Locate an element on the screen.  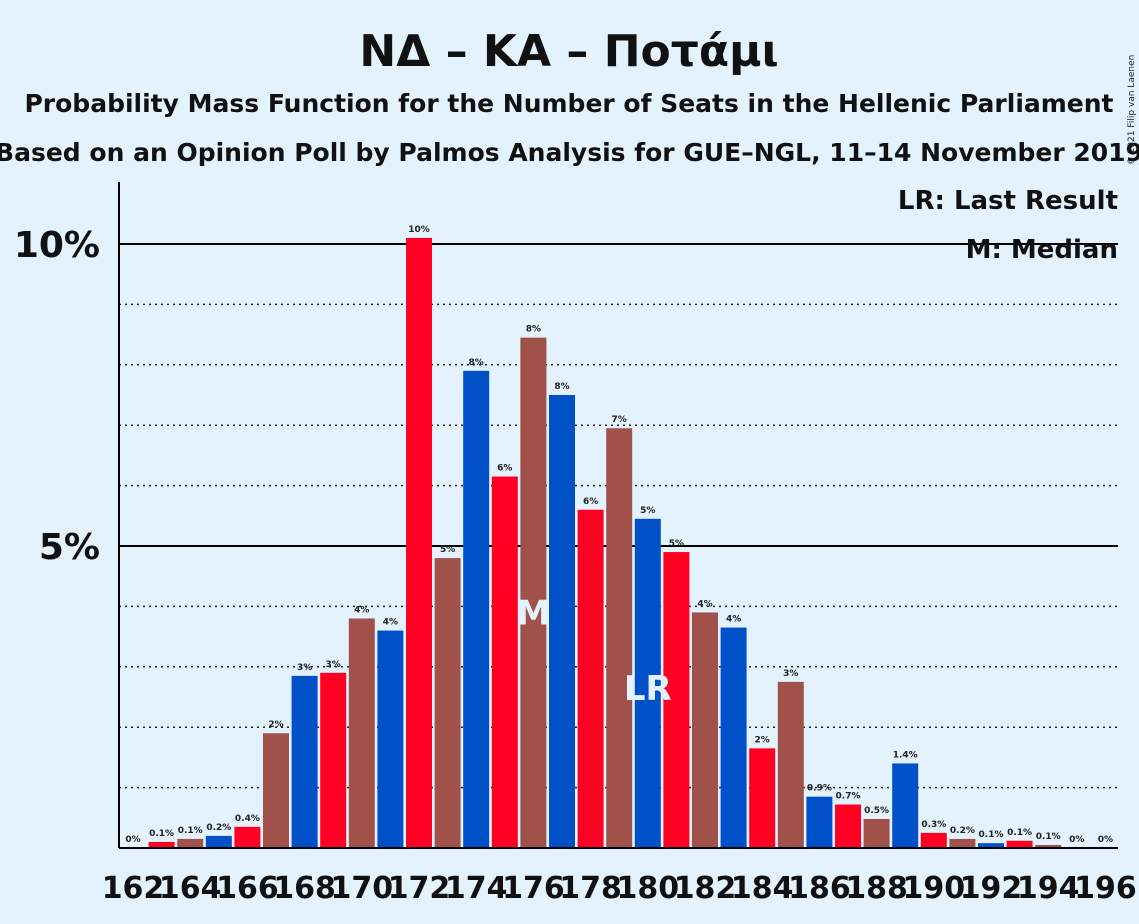
data-label-seat-191: 0.2% is located at coordinates (962, 831).